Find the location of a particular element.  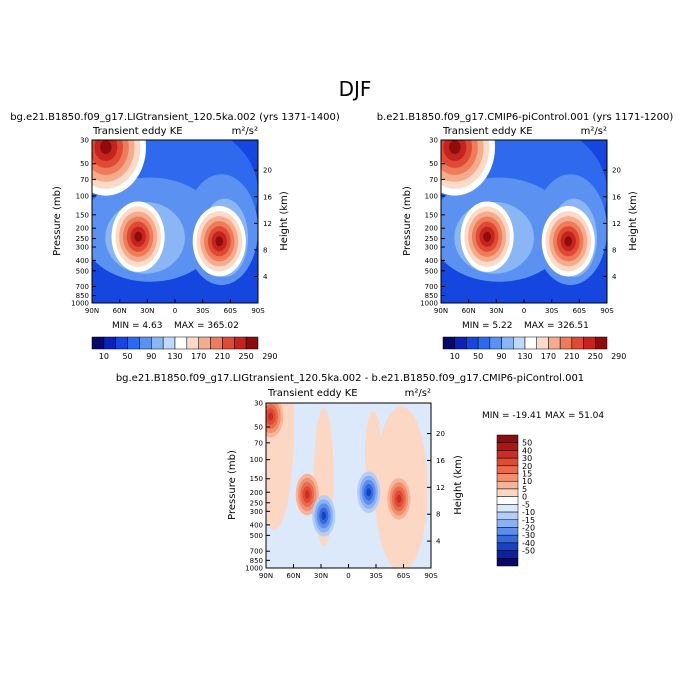

x-tick-label: 60S is located at coordinates (404, 576).